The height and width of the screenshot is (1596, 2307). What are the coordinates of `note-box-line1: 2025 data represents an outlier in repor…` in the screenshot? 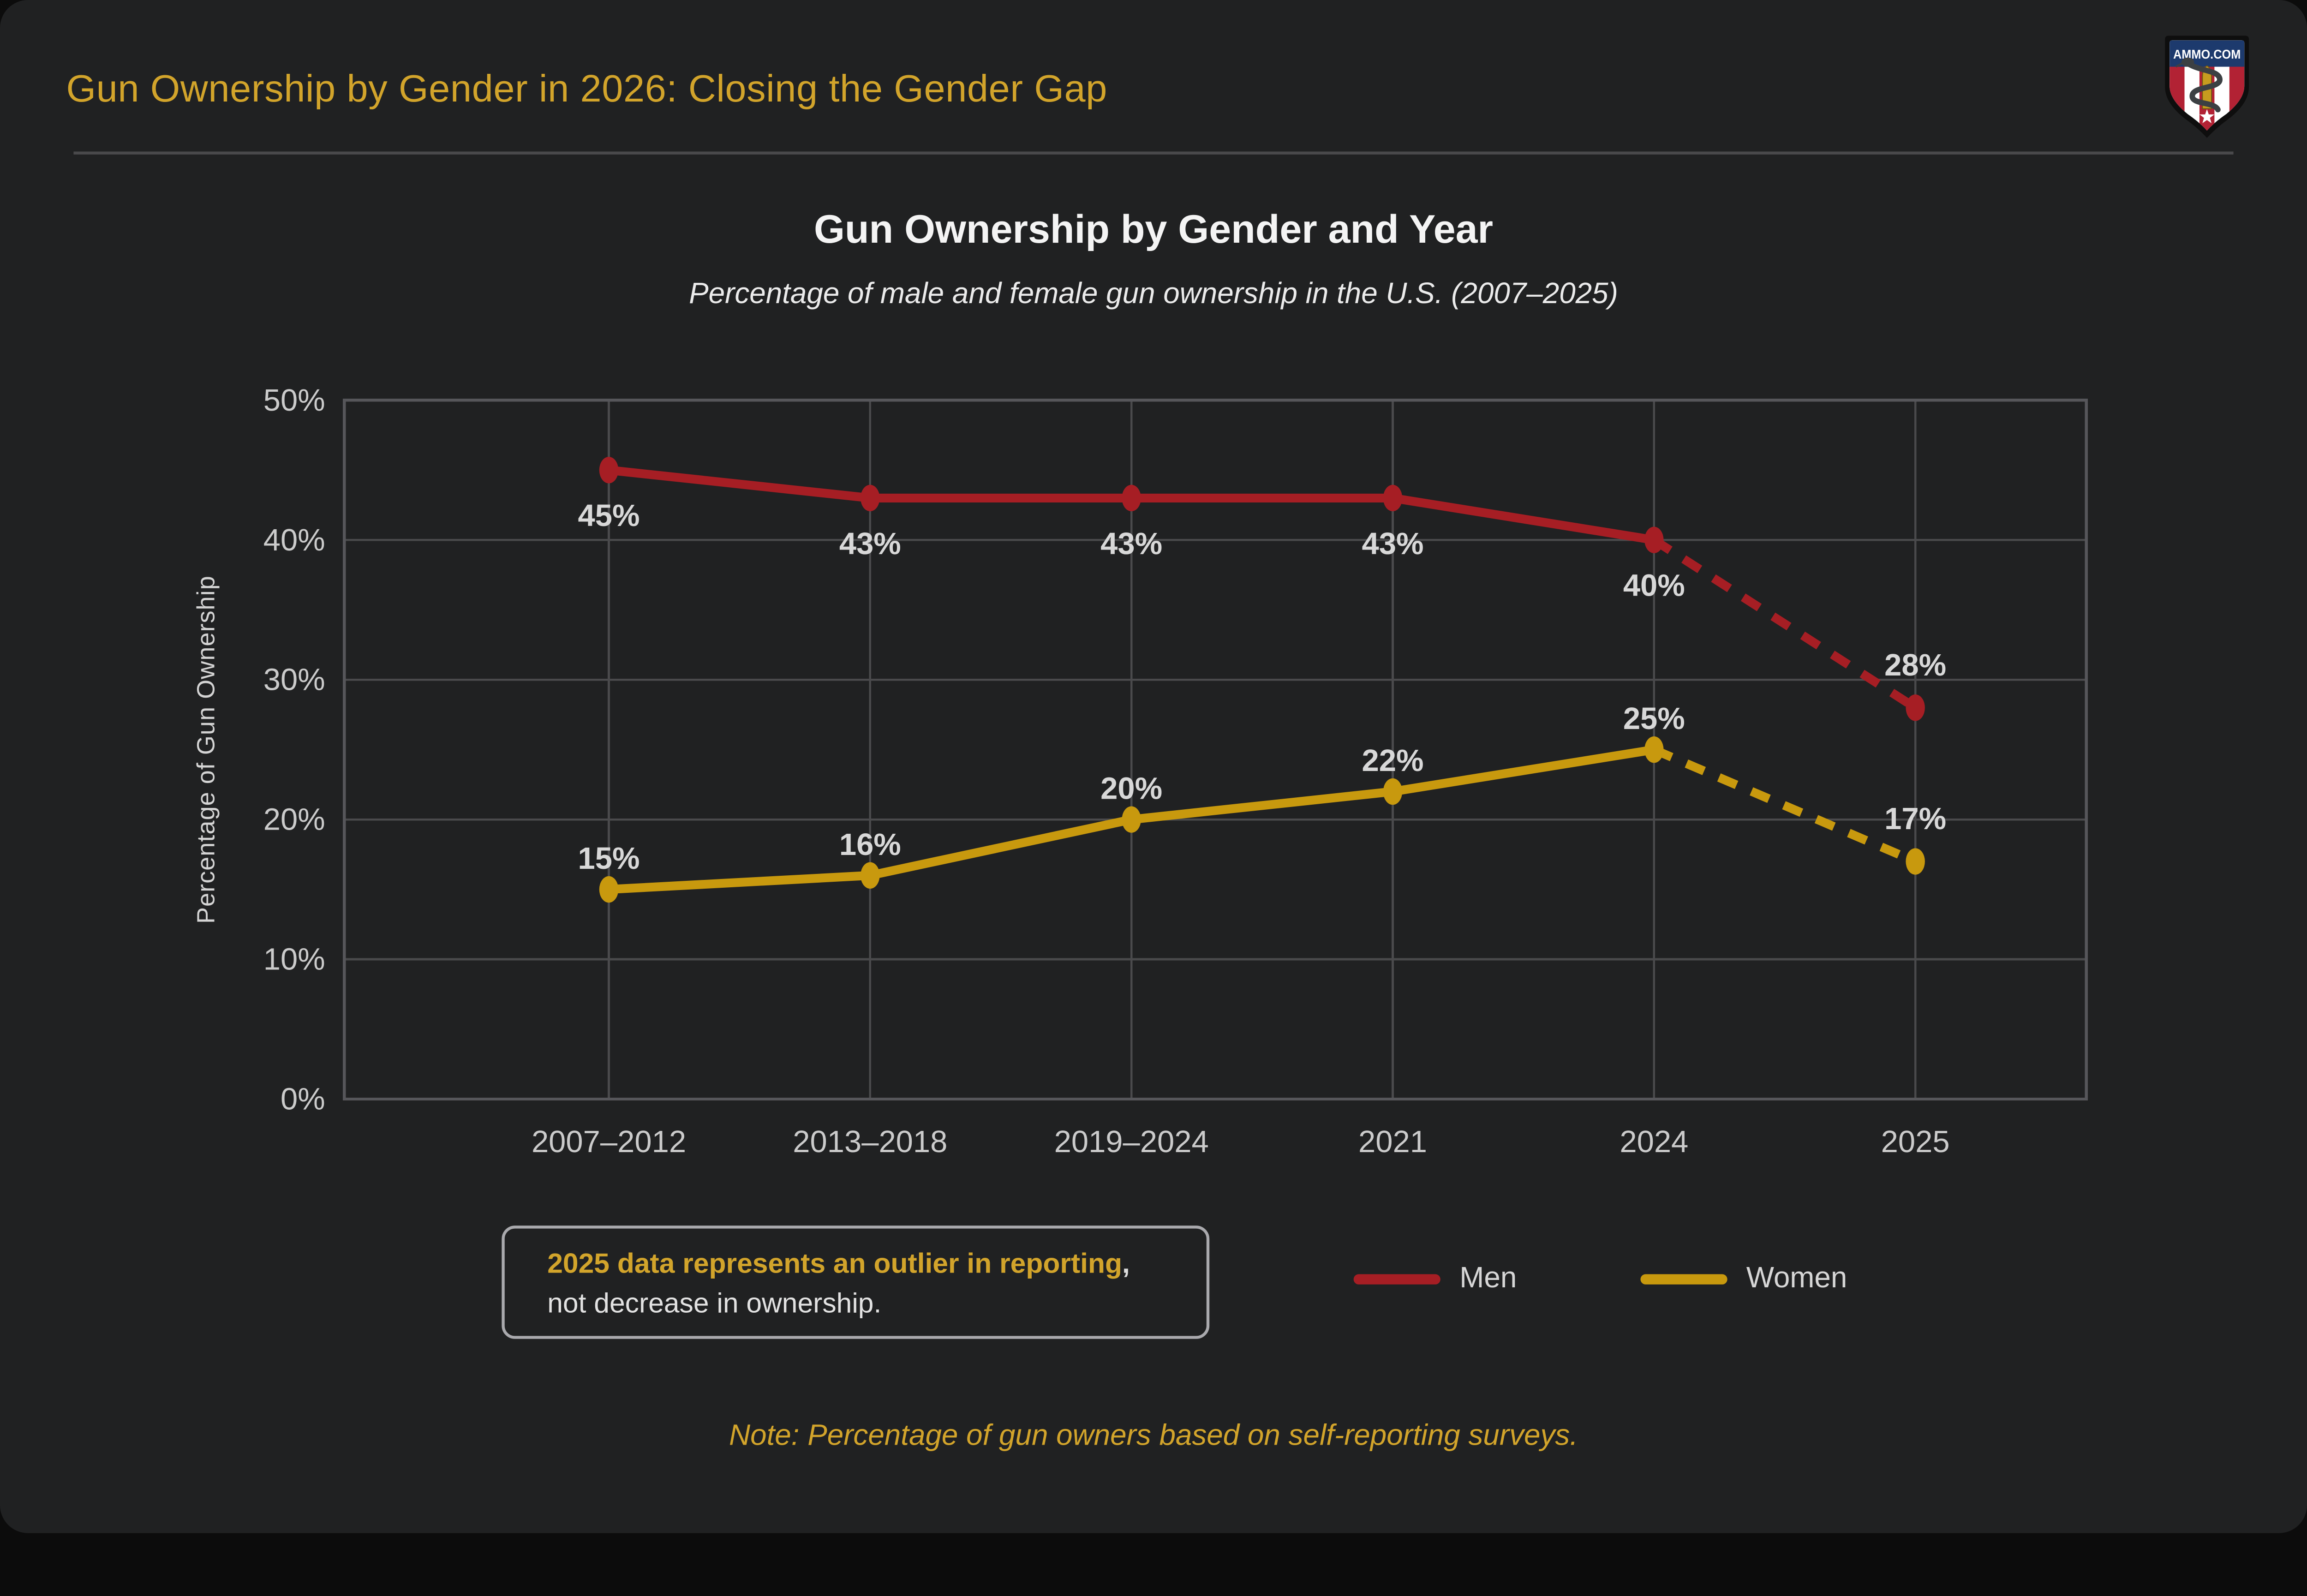 It's located at (862, 1265).